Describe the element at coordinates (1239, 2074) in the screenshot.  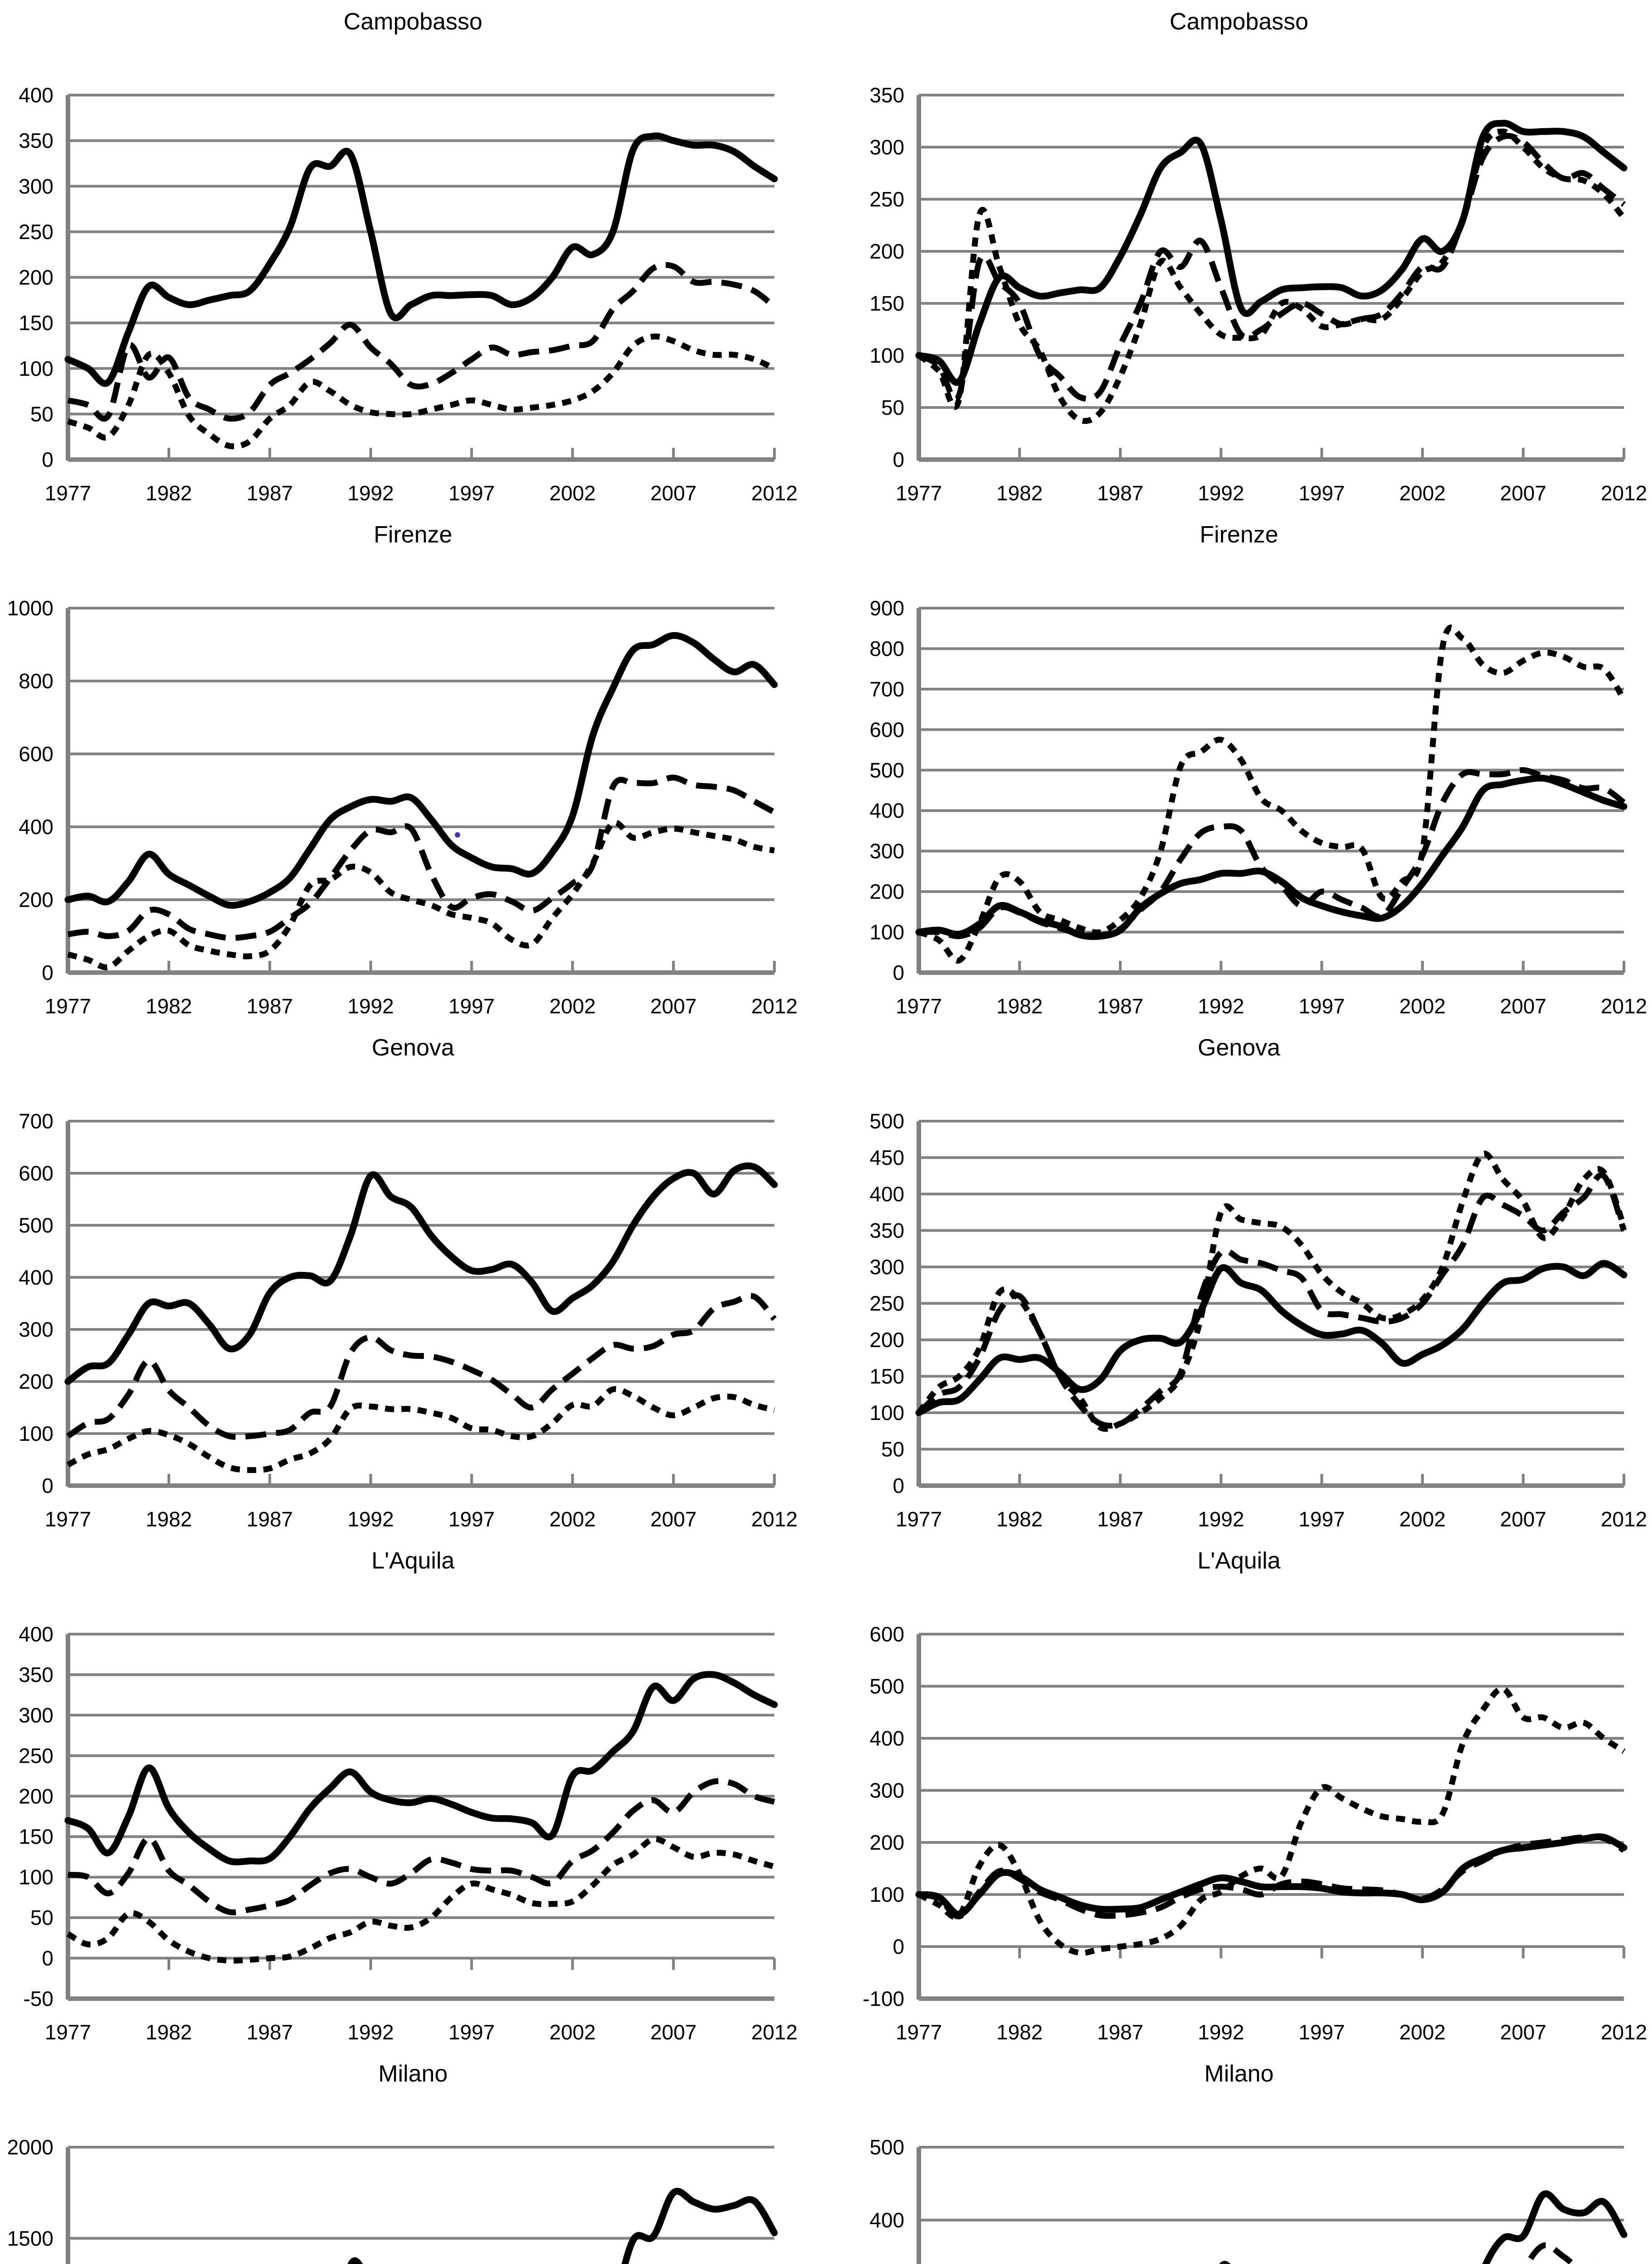
I see `chart-title: Milano` at that location.